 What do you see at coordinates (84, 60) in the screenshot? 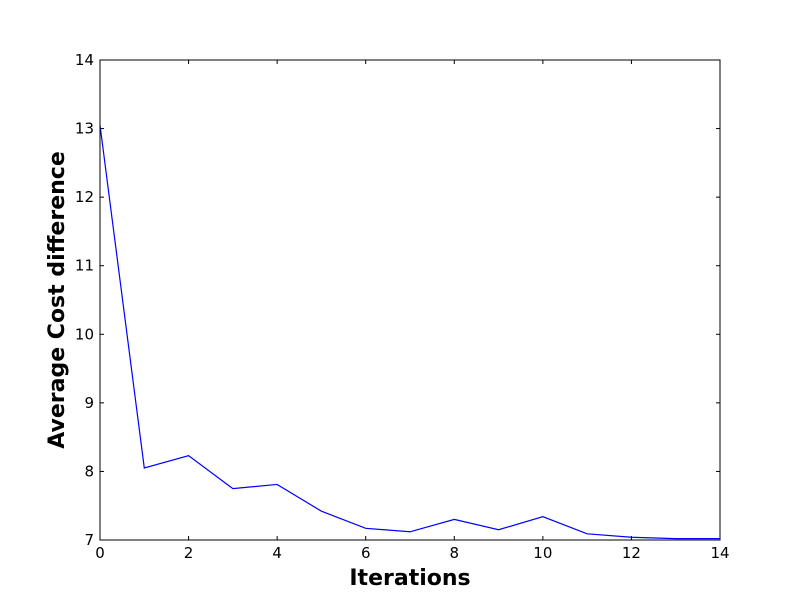
I see `y-tick-label: 14` at bounding box center [84, 60].